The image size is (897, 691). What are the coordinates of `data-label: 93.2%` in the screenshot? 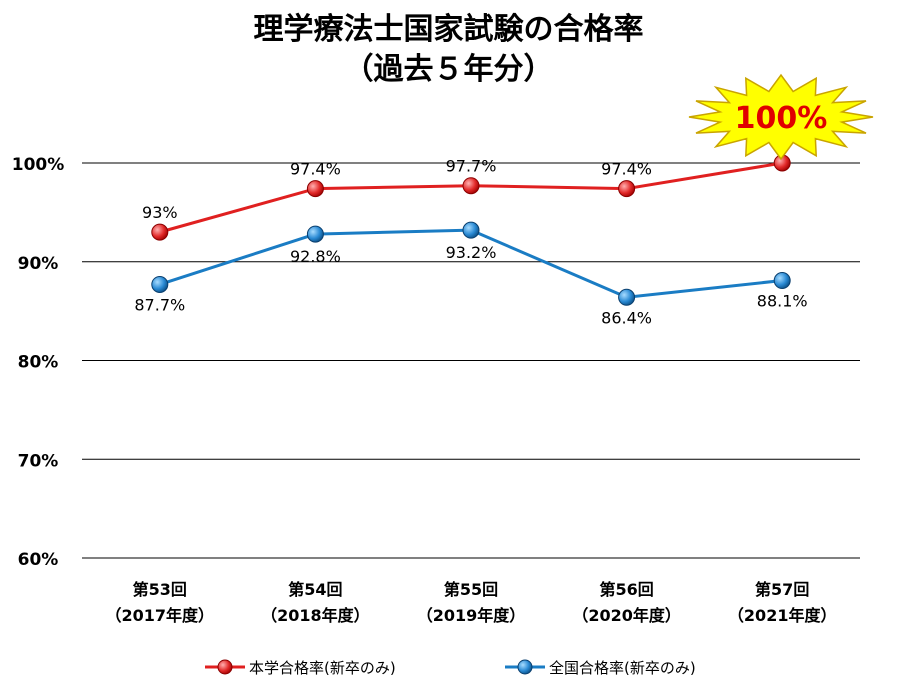 It's located at (471, 252).